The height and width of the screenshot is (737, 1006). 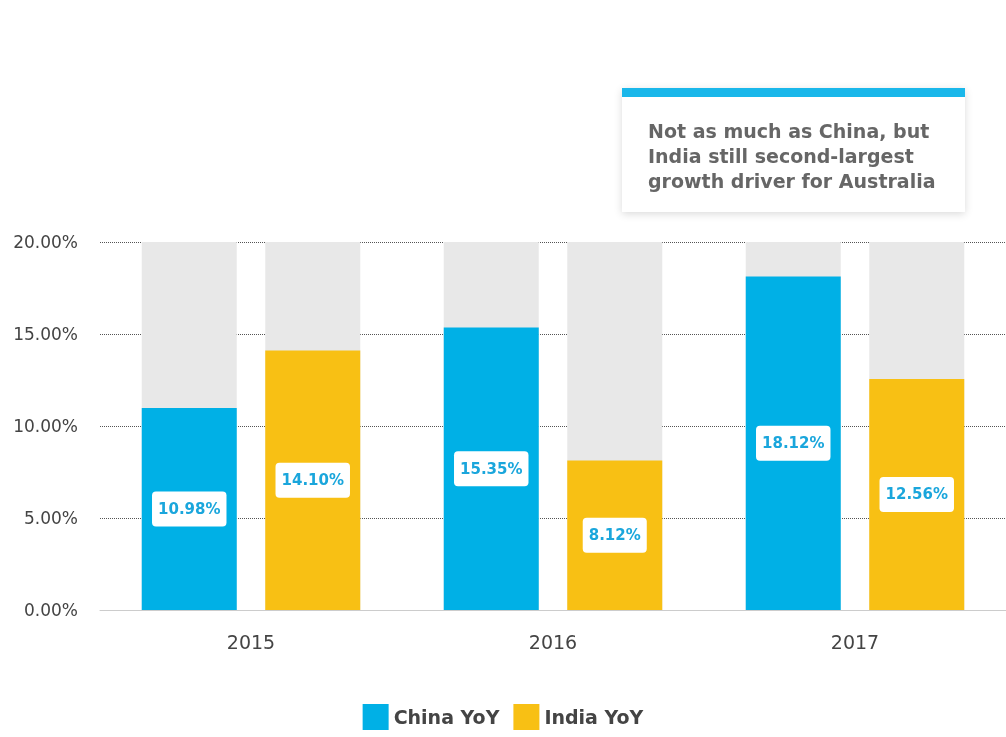 What do you see at coordinates (916, 494) in the screenshot?
I see `data-label: 12.56%` at bounding box center [916, 494].